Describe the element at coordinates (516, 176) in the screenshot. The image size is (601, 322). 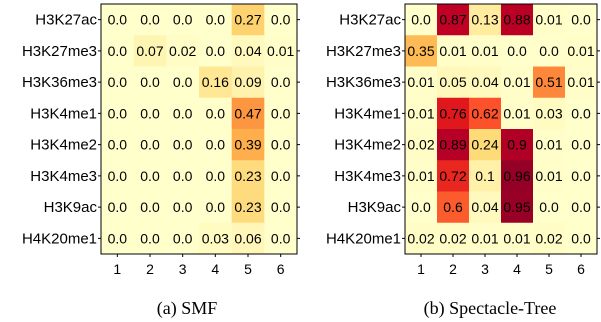
I see `cell-value-label: 0.96` at that location.